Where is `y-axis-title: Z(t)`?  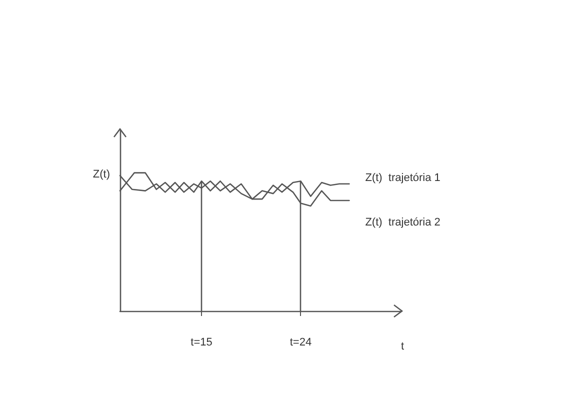
y-axis-title: Z(t) is located at coordinates (101, 174).